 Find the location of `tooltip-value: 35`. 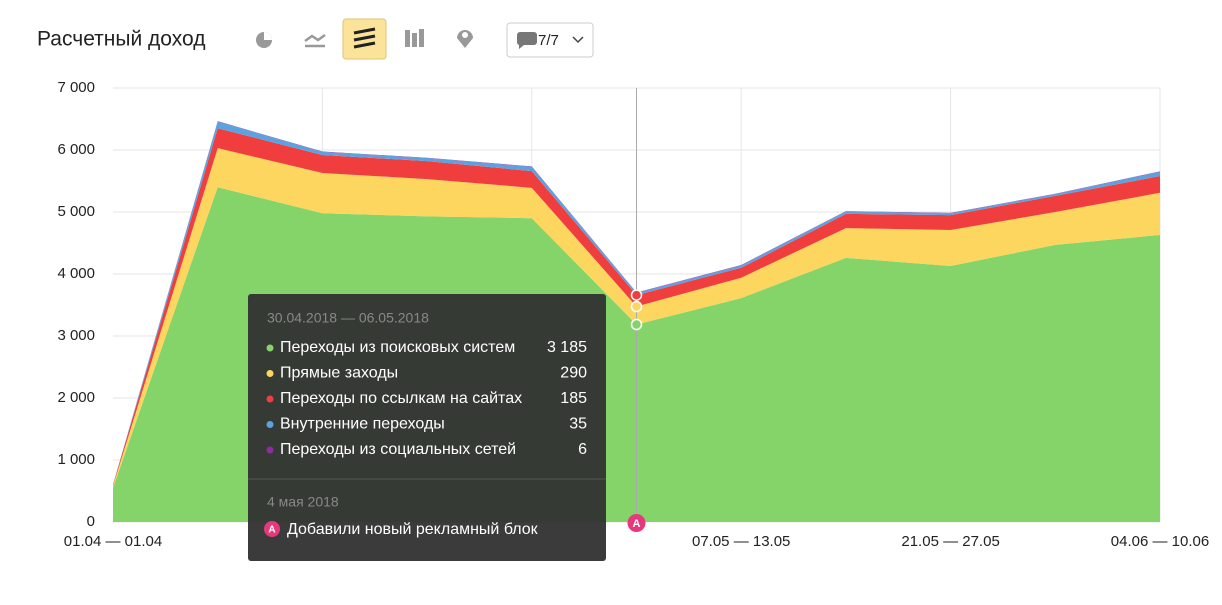

tooltip-value: 35 is located at coordinates (578, 424).